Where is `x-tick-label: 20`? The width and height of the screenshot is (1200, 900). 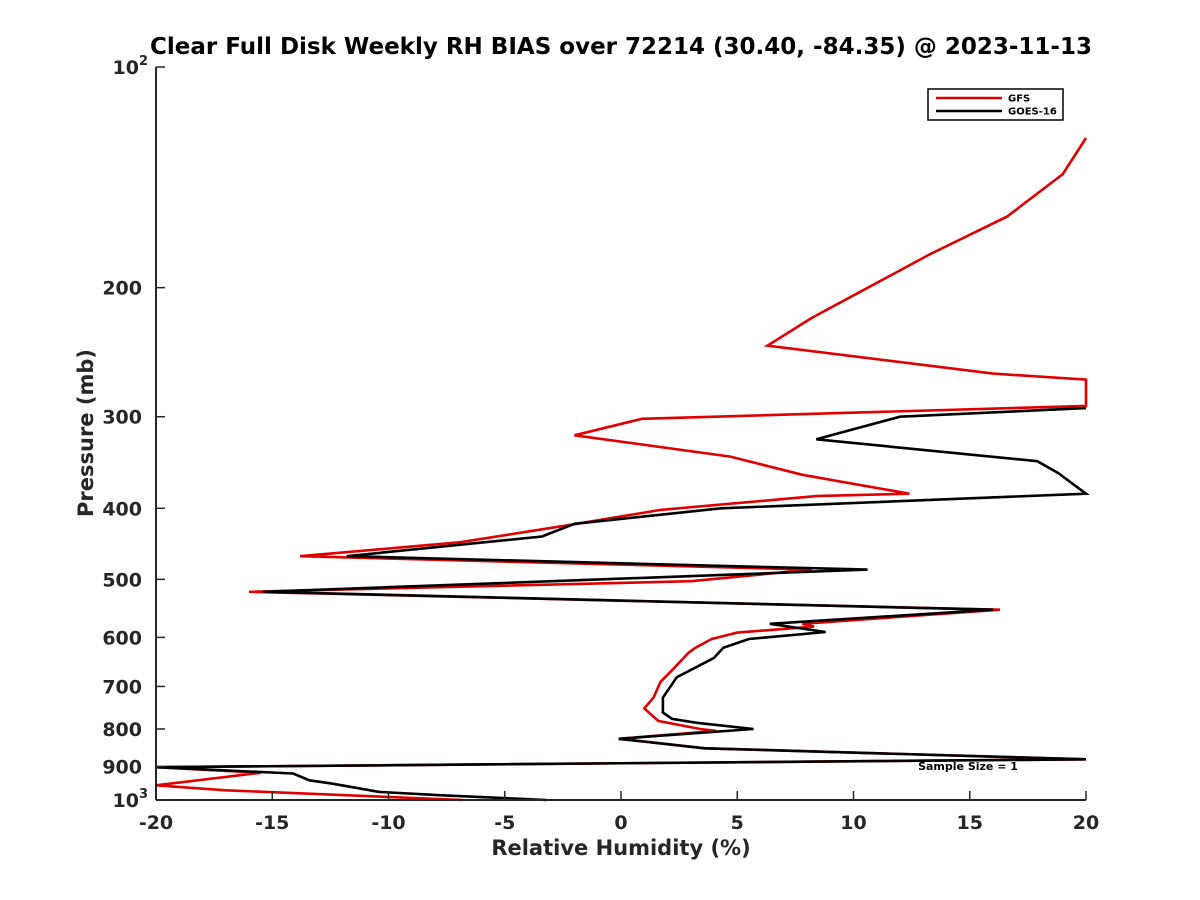
x-tick-label: 20 is located at coordinates (1086, 823).